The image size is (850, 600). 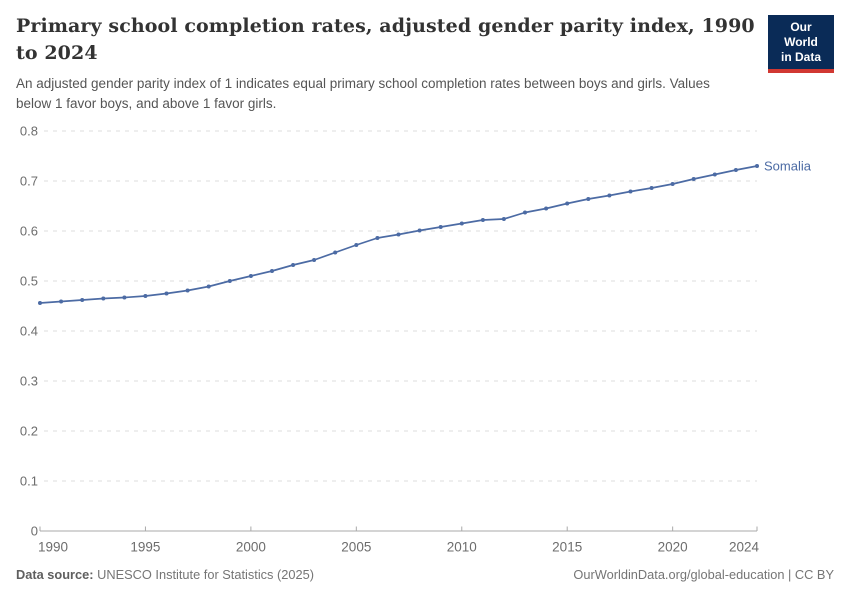 I want to click on series-end-label: Somalia, so click(x=788, y=166).